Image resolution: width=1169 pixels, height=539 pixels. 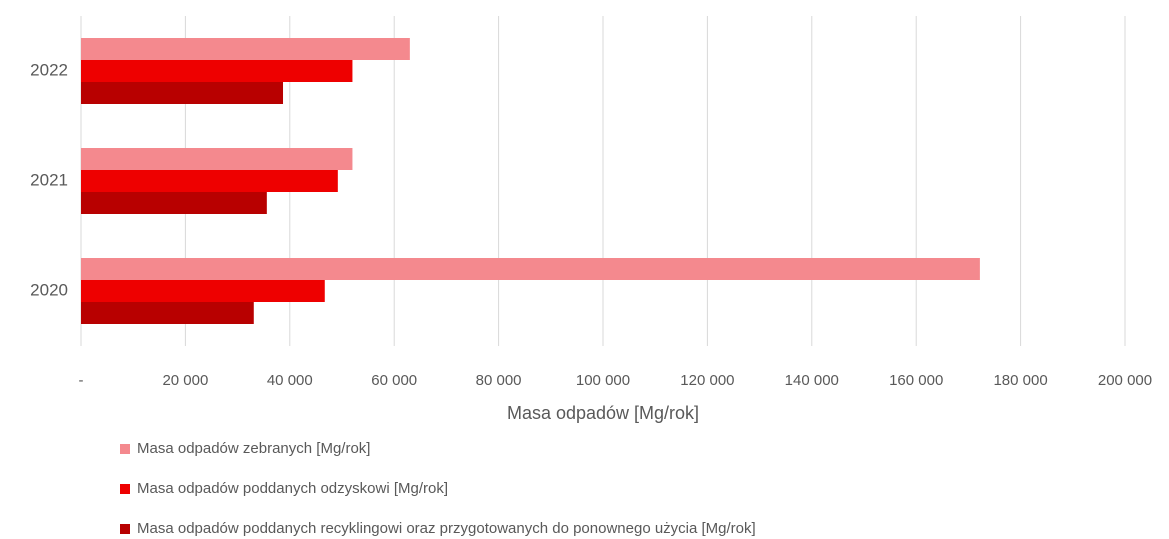 What do you see at coordinates (49, 179) in the screenshot?
I see `y-tick-label: 2021` at bounding box center [49, 179].